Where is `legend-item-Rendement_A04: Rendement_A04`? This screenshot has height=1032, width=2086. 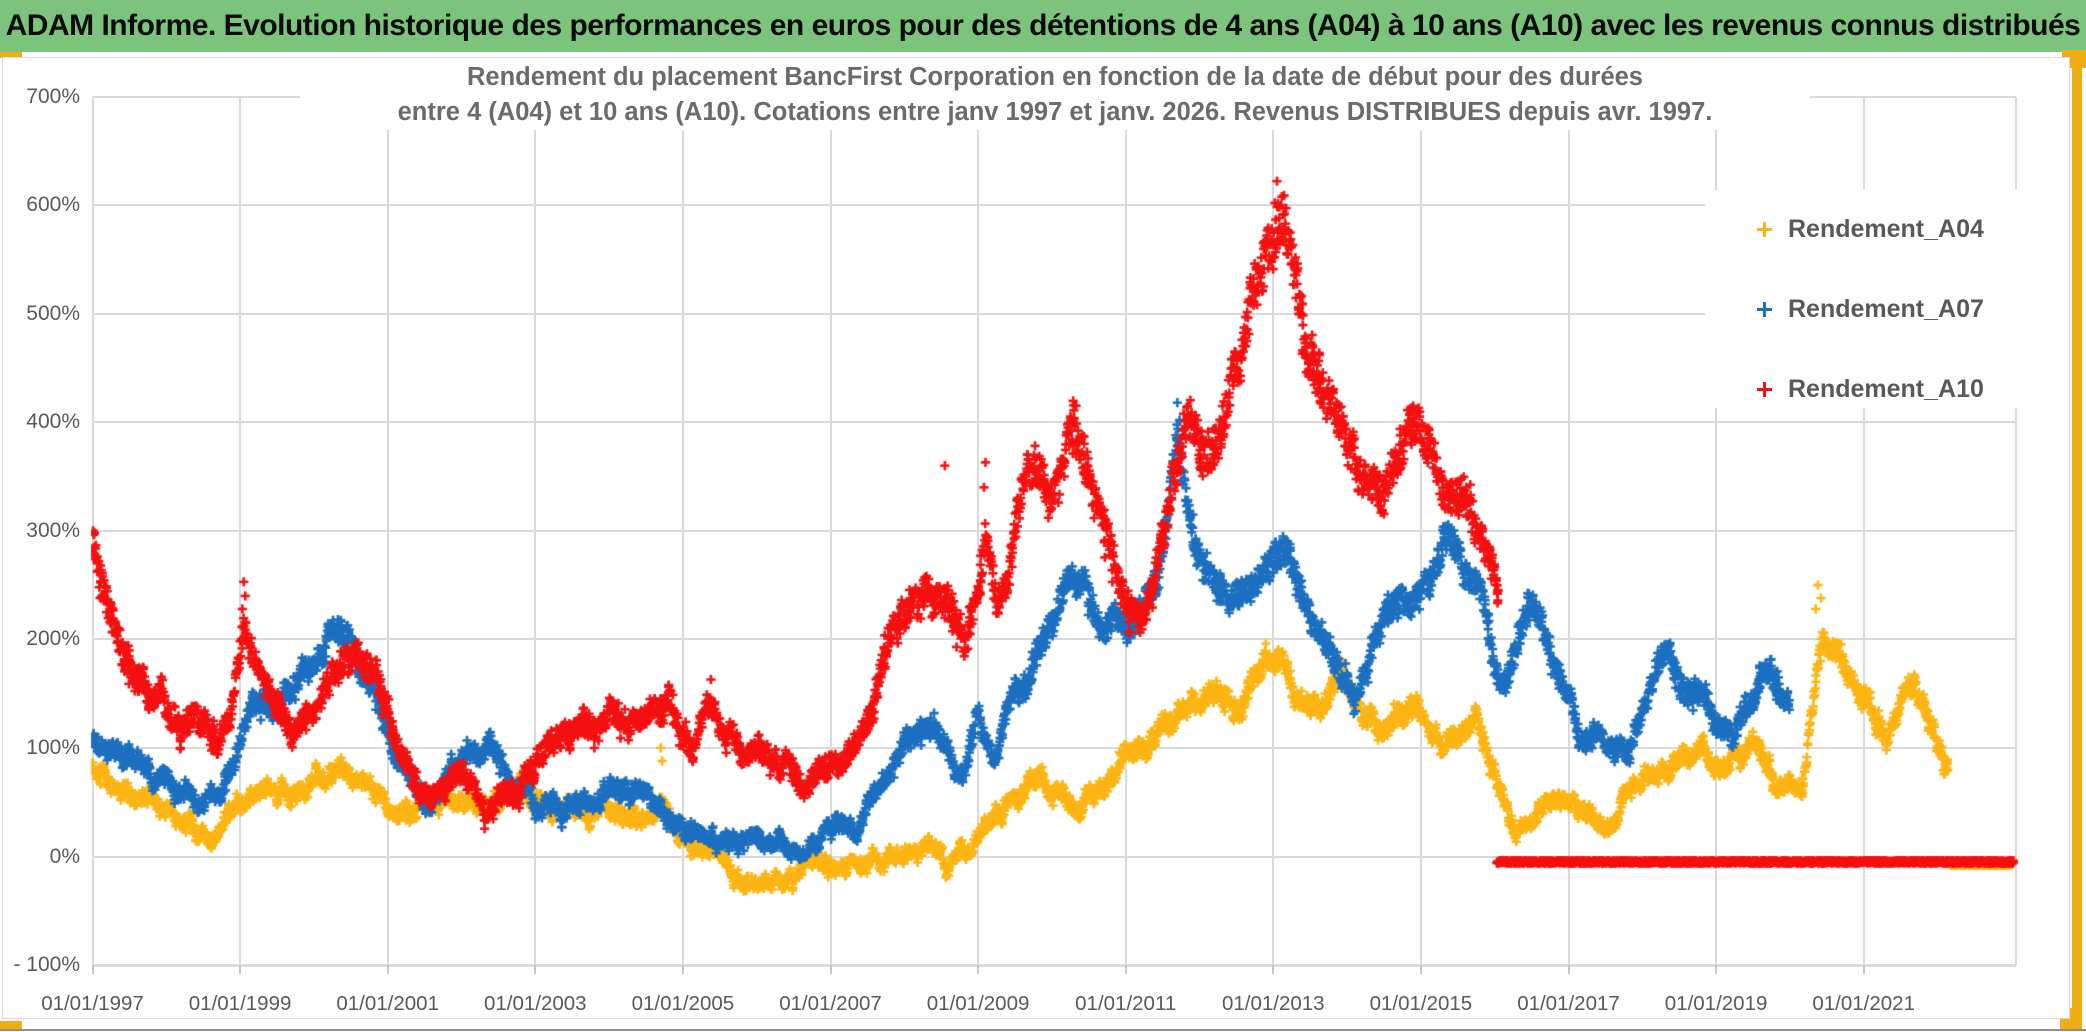 legend-item-Rendement_A04: Rendement_A04 is located at coordinates (1883, 229).